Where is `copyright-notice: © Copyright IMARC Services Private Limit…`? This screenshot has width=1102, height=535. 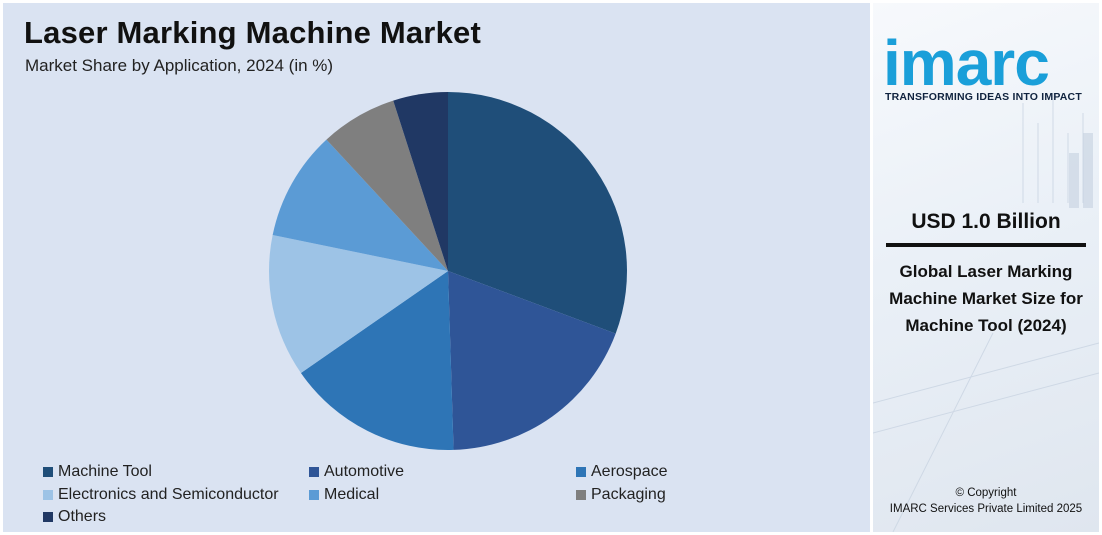
copyright-notice: © Copyright IMARC Services Private Limit… is located at coordinates (986, 501).